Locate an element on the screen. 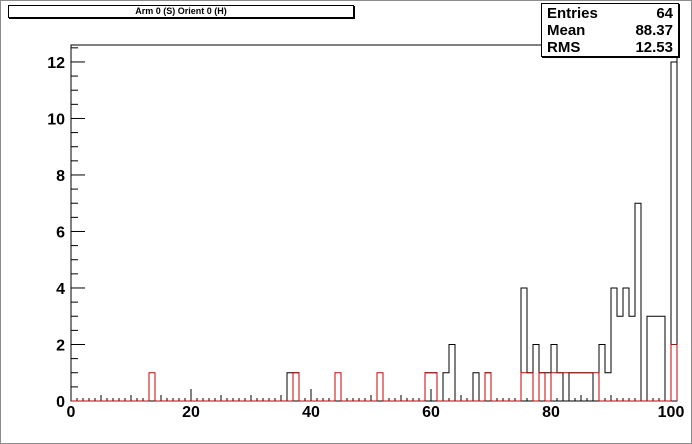  x-tick-label: 60 is located at coordinates (431, 412).